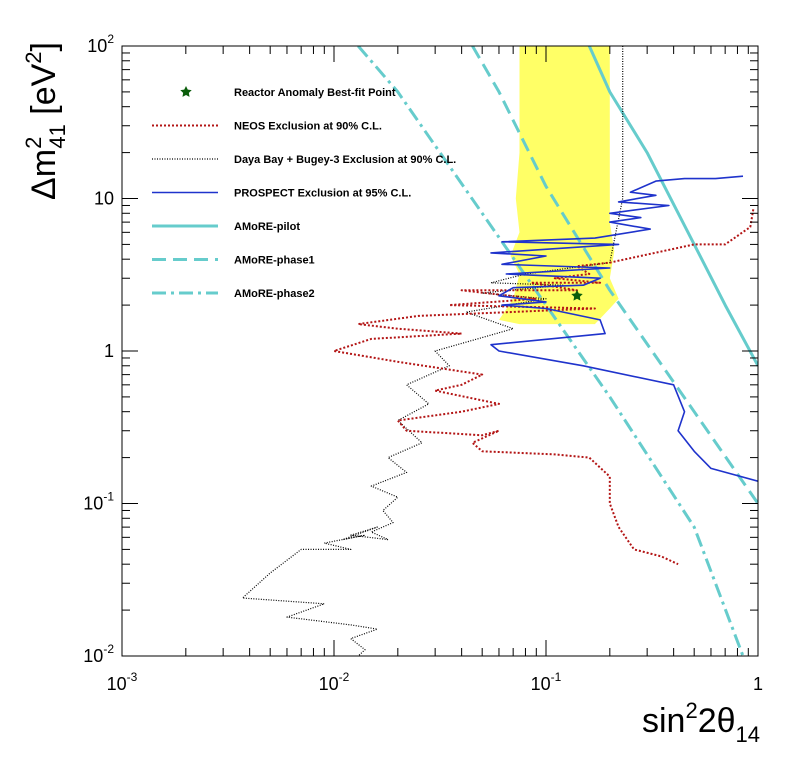  Describe the element at coordinates (45, 121) in the screenshot. I see `y-axis-title: Δm241 [eV2]` at that location.